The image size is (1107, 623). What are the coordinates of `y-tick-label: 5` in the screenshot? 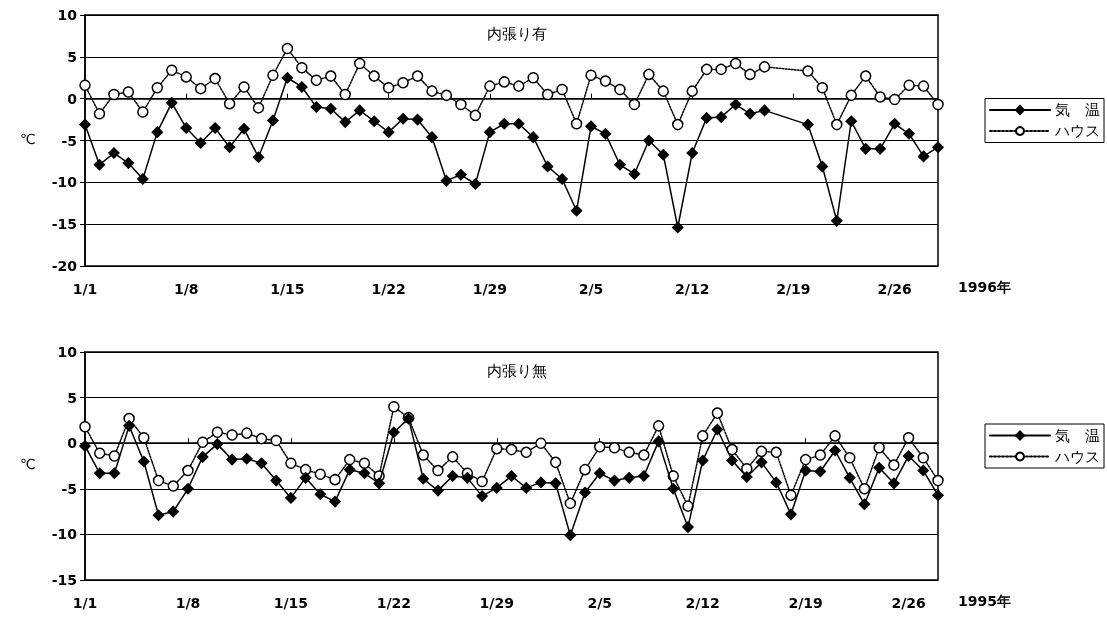 It's located at (72, 397).